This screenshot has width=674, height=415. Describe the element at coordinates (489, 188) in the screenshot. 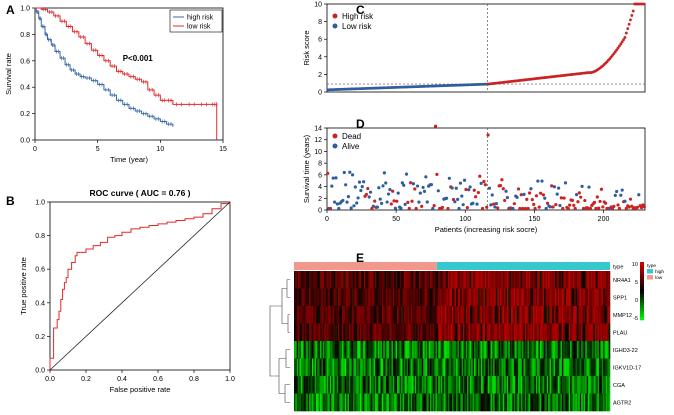

I see `status-point-alive` at that location.